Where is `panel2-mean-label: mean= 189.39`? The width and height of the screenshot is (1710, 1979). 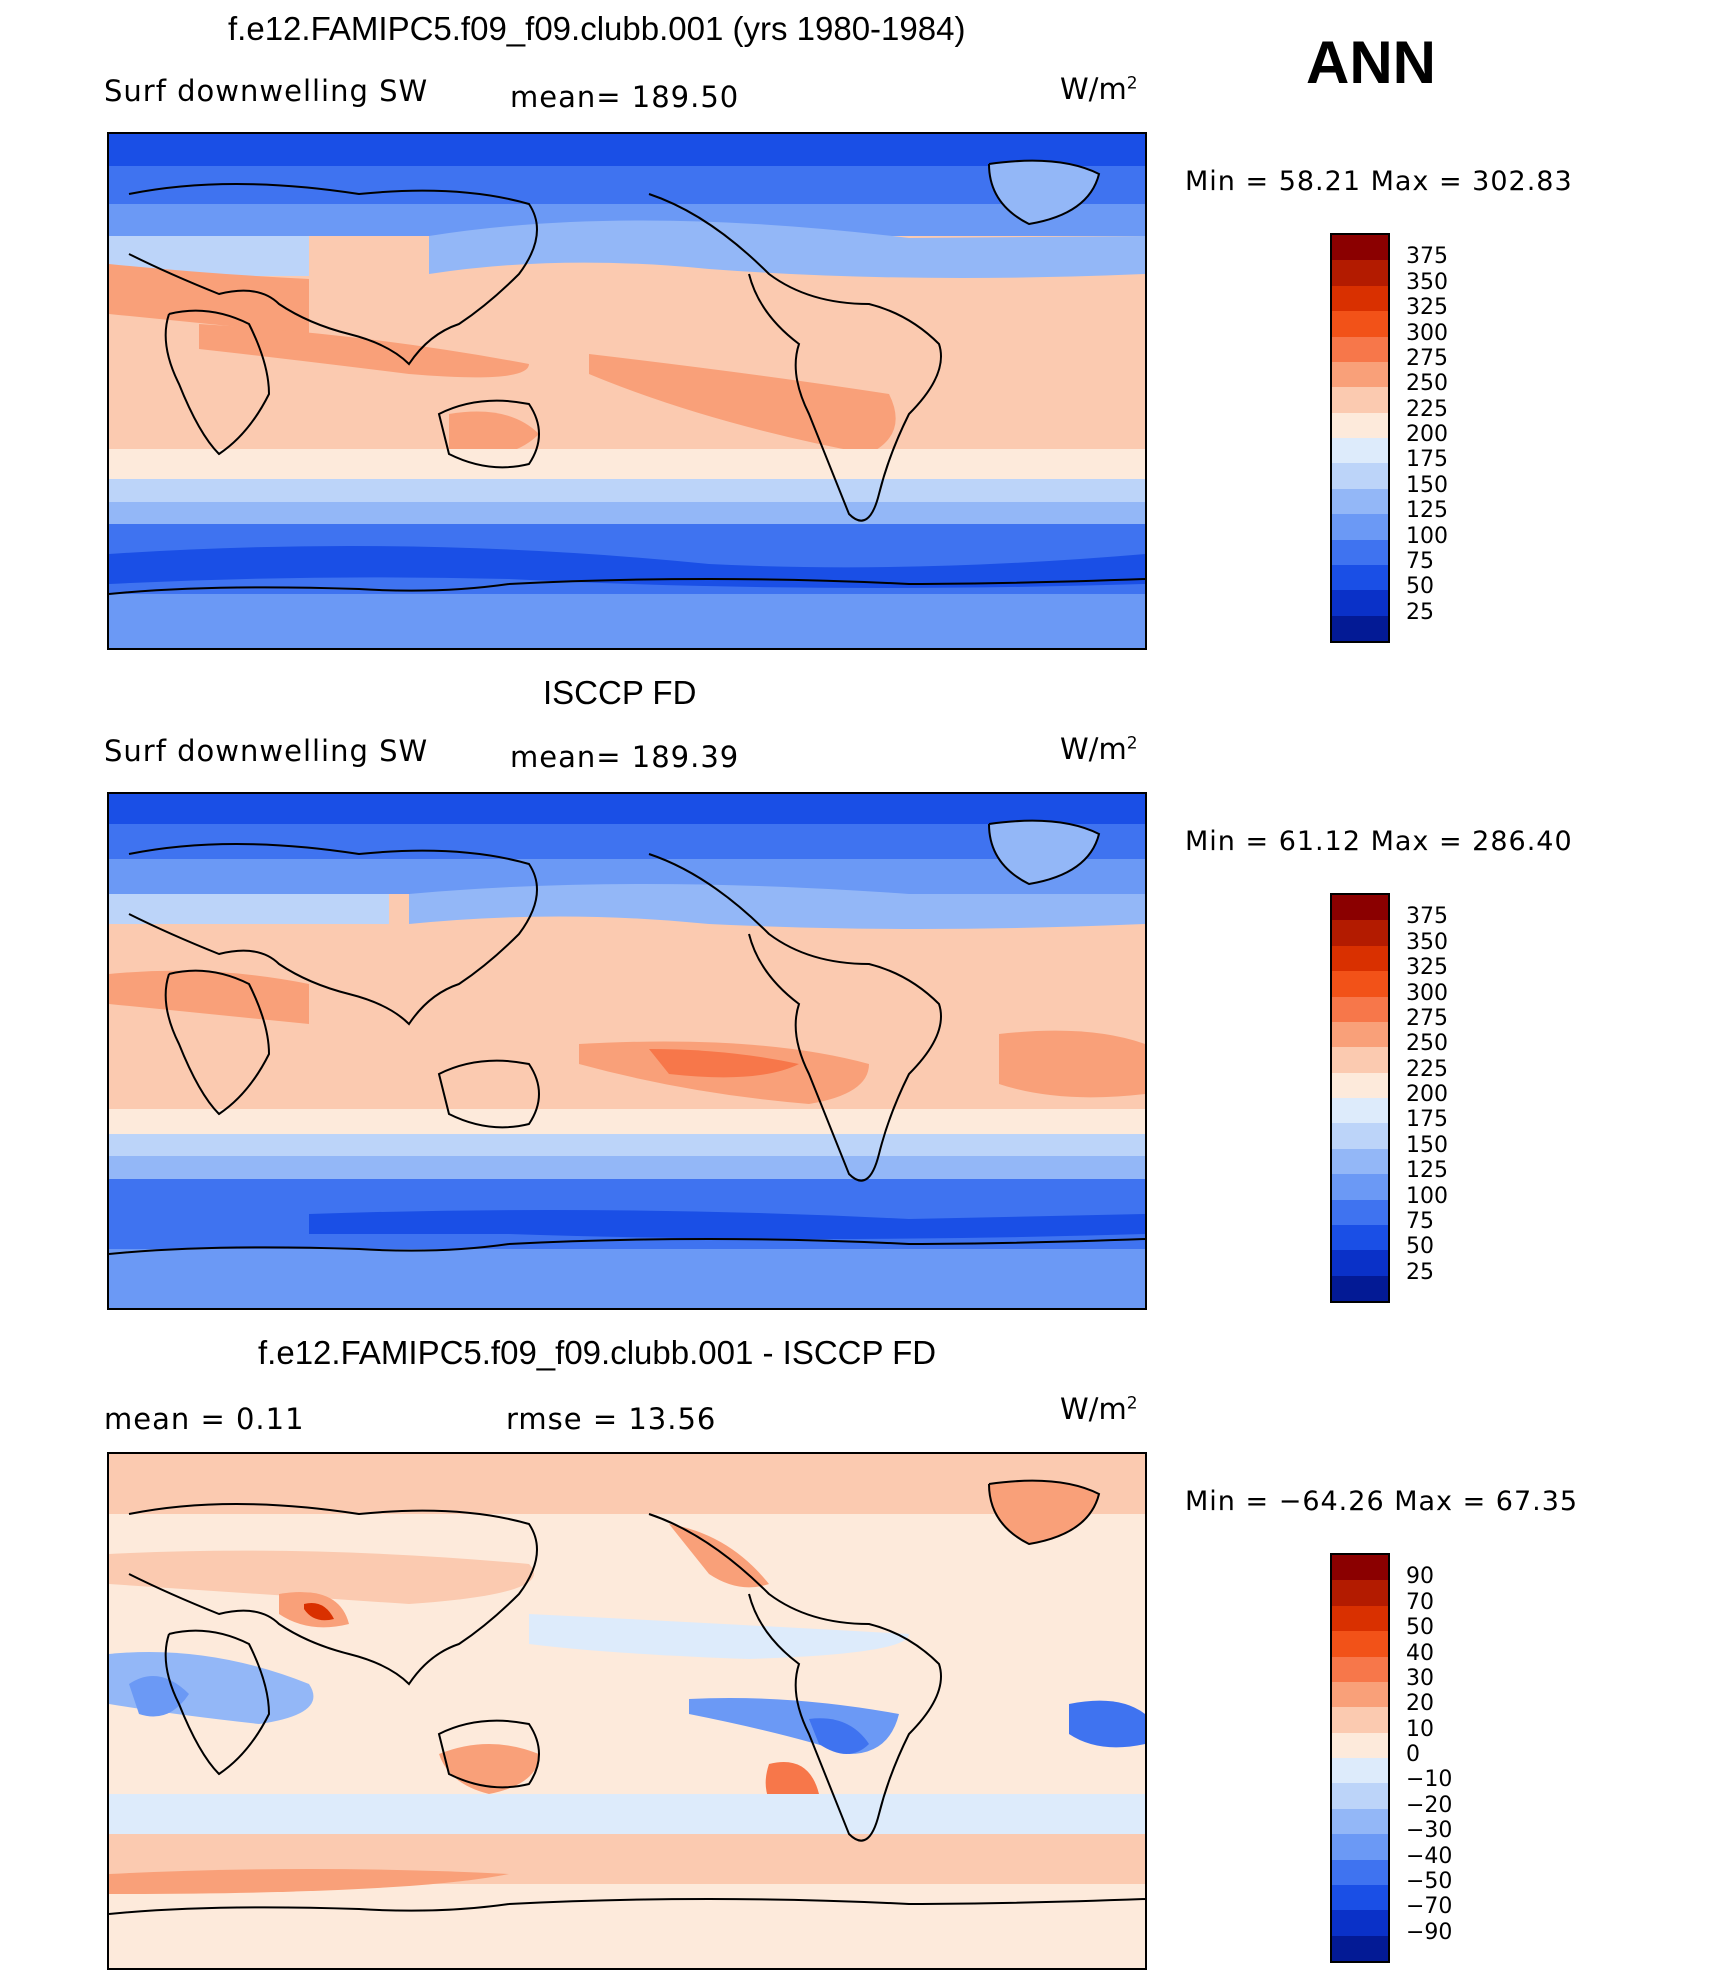 panel2-mean-label: mean= 189.39 is located at coordinates (625, 757).